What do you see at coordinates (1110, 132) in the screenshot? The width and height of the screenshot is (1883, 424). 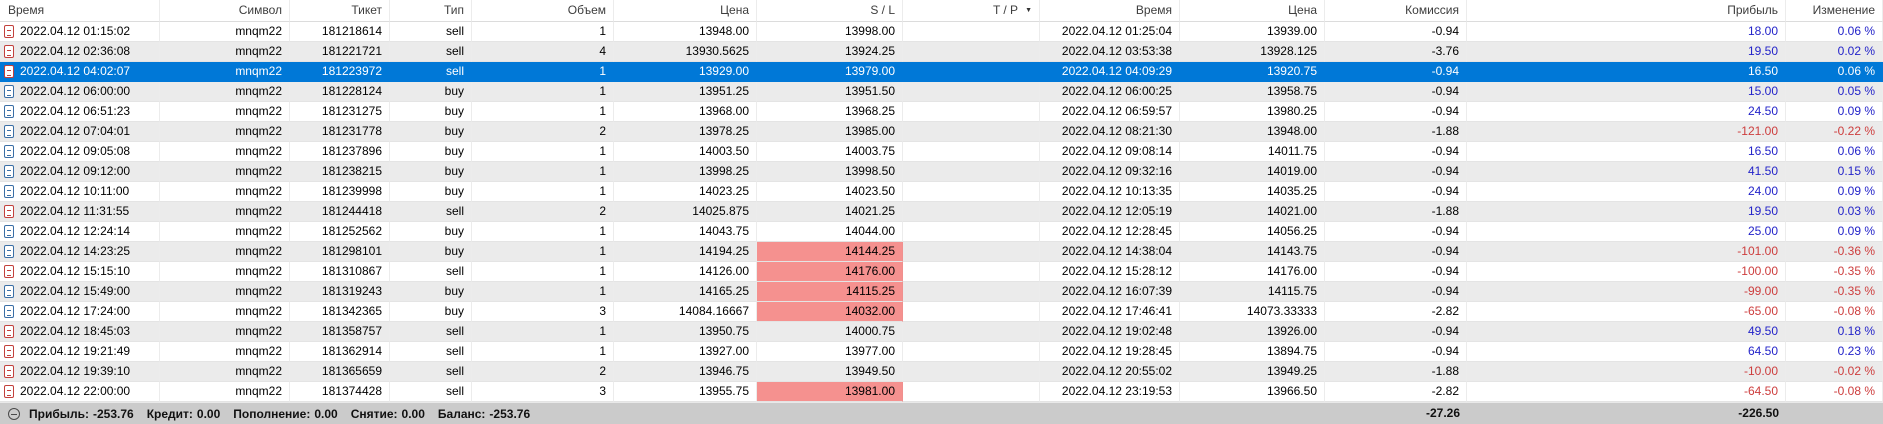 I see `cell-time_close: 2022.04.12 08:21:30` at bounding box center [1110, 132].